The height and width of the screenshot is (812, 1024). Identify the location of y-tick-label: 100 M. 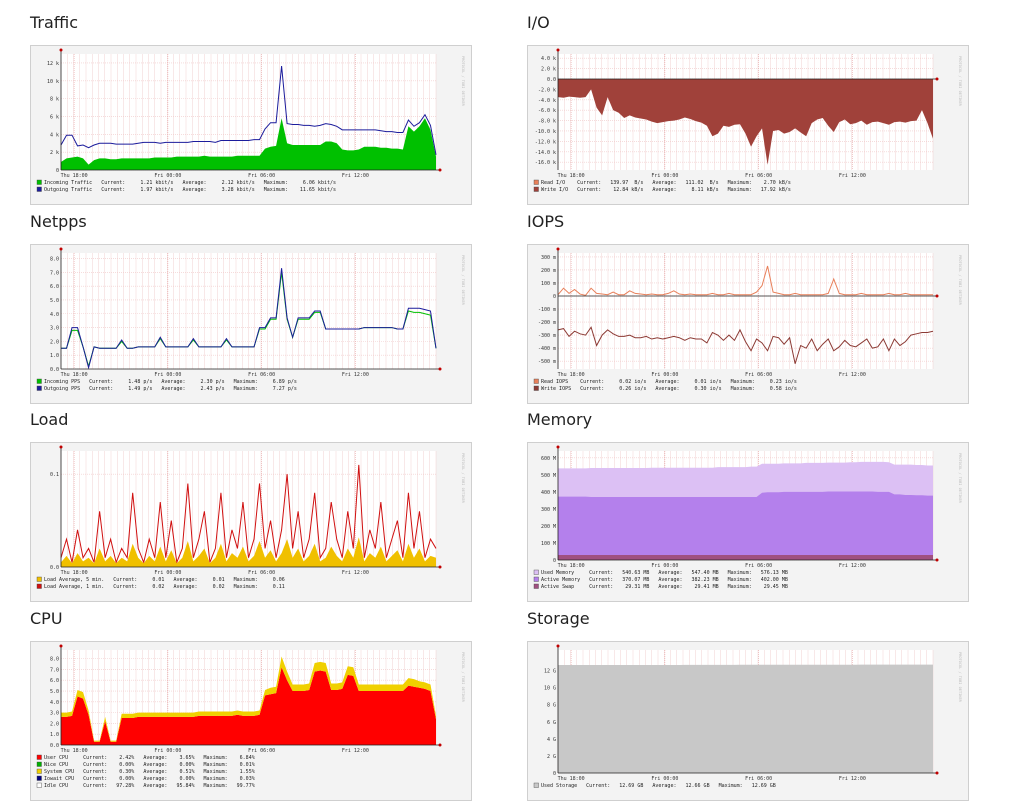
(548, 544).